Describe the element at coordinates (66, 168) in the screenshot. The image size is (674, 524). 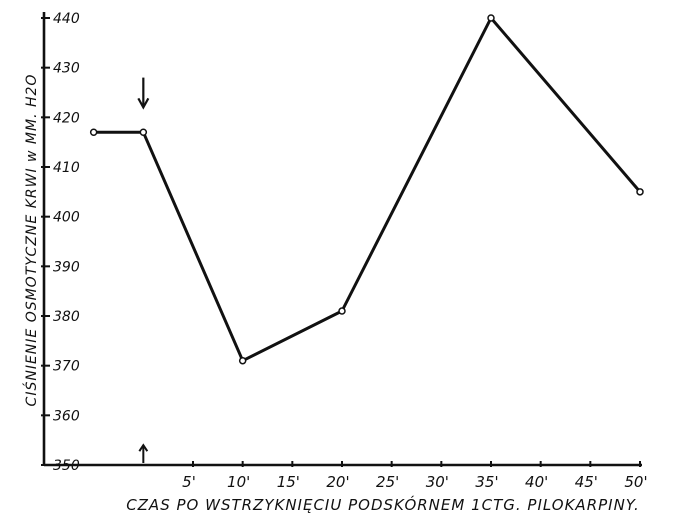
I see `y-tick-label: 410` at that location.